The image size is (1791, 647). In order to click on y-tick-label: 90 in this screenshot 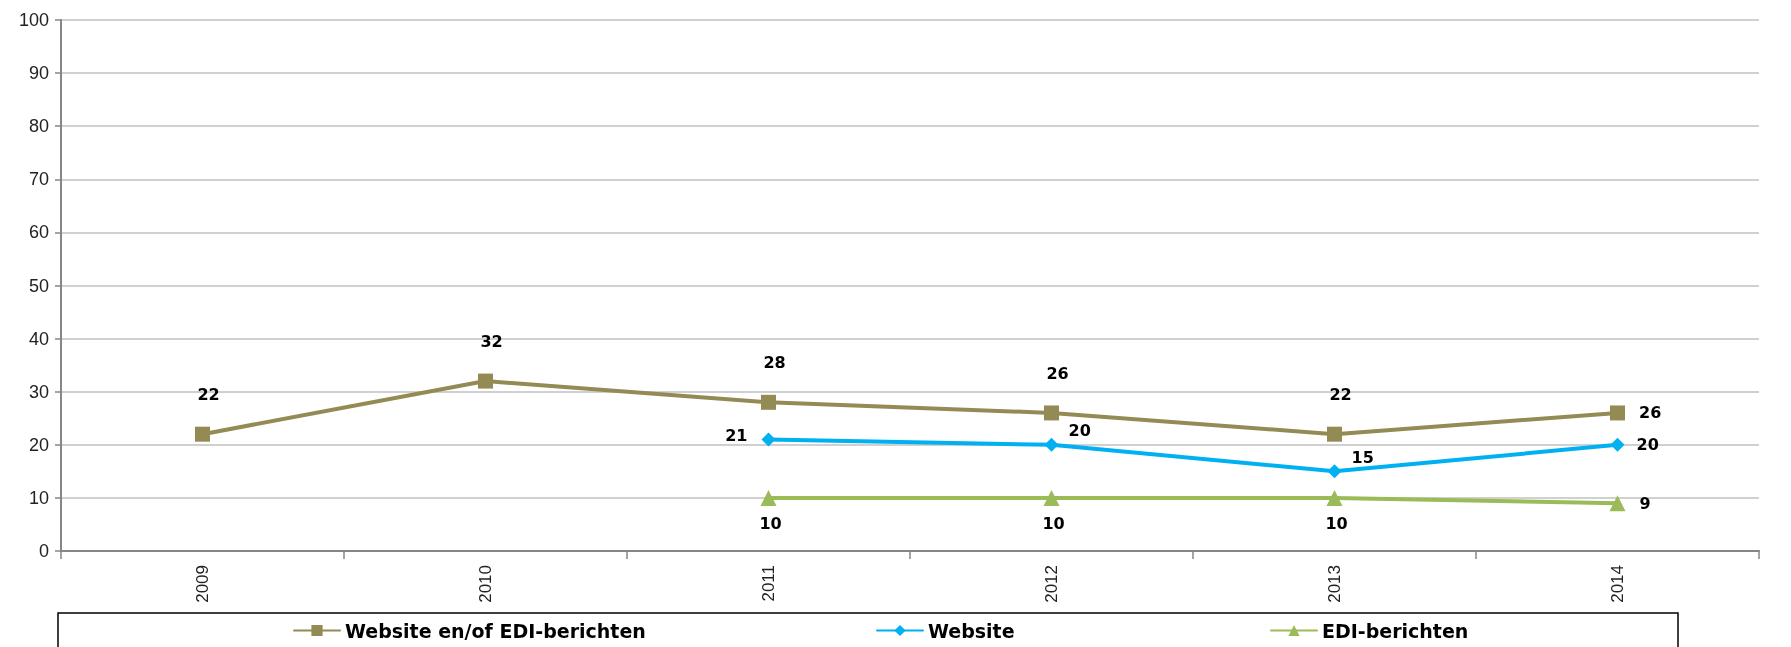, I will do `click(38, 73)`.